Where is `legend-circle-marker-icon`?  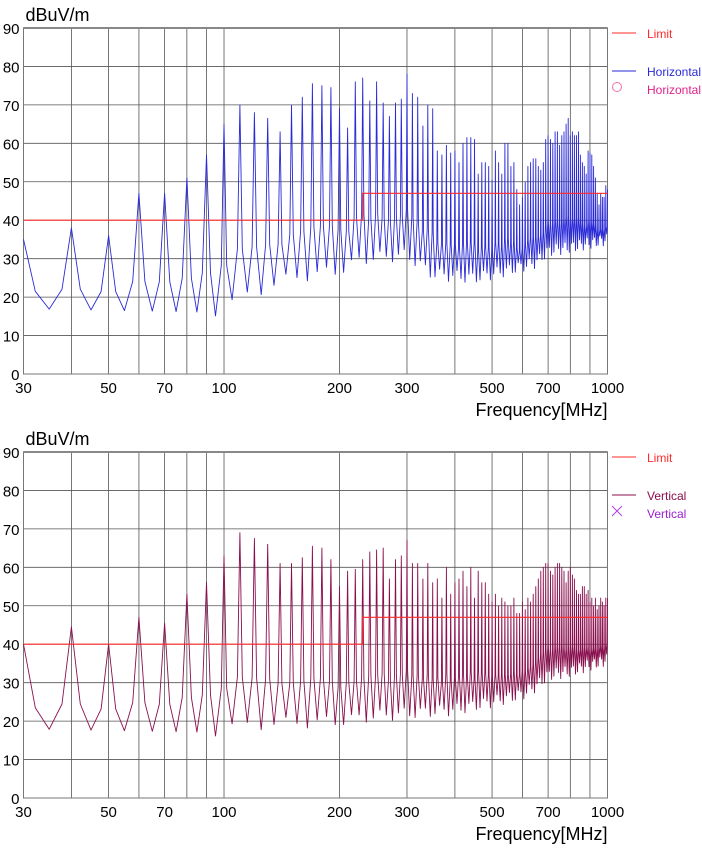 legend-circle-marker-icon is located at coordinates (617, 87).